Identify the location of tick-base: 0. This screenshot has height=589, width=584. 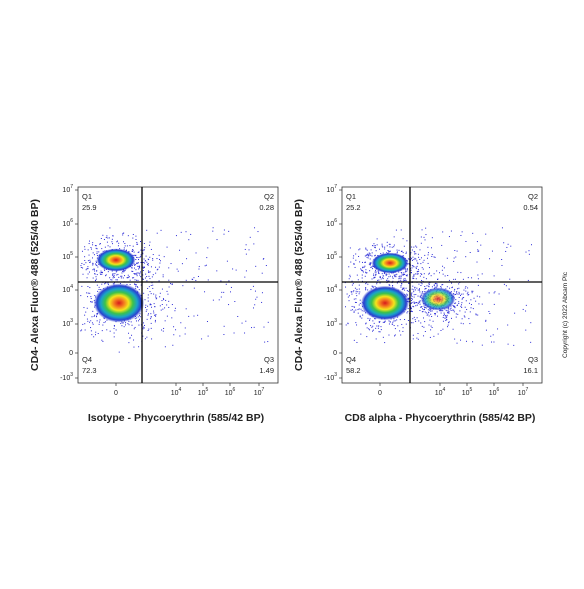
(380, 393).